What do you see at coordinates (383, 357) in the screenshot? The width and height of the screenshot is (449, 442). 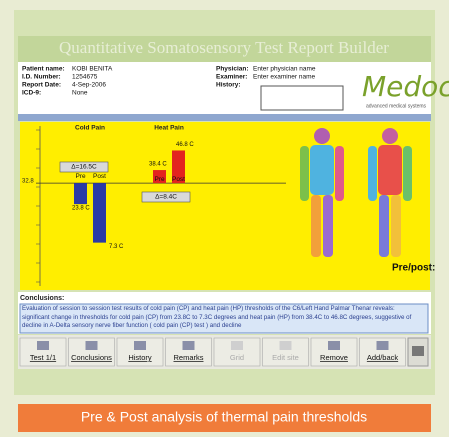 I see `button-label: Add/back` at bounding box center [383, 357].